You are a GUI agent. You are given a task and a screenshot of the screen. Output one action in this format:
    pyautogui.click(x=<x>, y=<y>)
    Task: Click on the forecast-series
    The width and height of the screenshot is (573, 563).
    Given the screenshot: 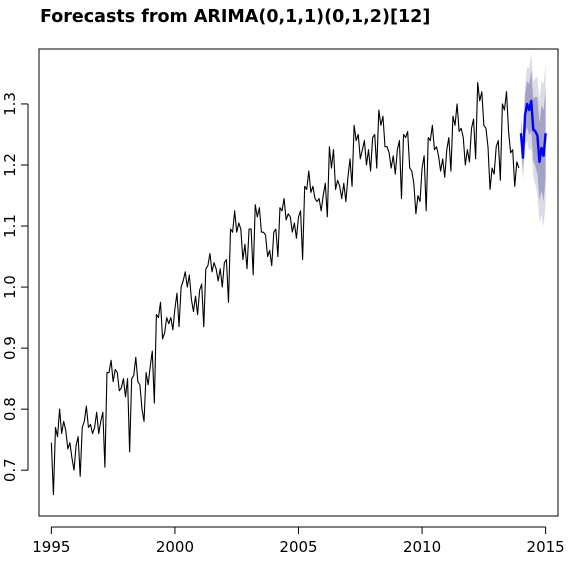 What is the action you would take?
    pyautogui.click(x=533, y=131)
    